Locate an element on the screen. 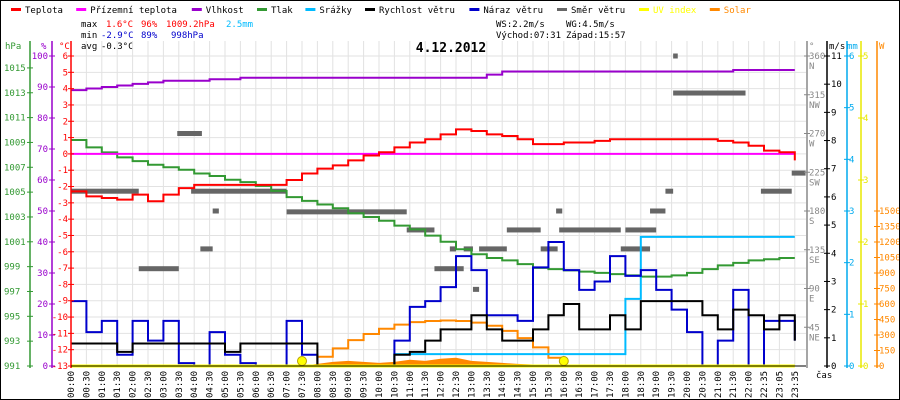 The width and height of the screenshot is (900, 400). x-tick-label: 19:00 is located at coordinates (657, 384).